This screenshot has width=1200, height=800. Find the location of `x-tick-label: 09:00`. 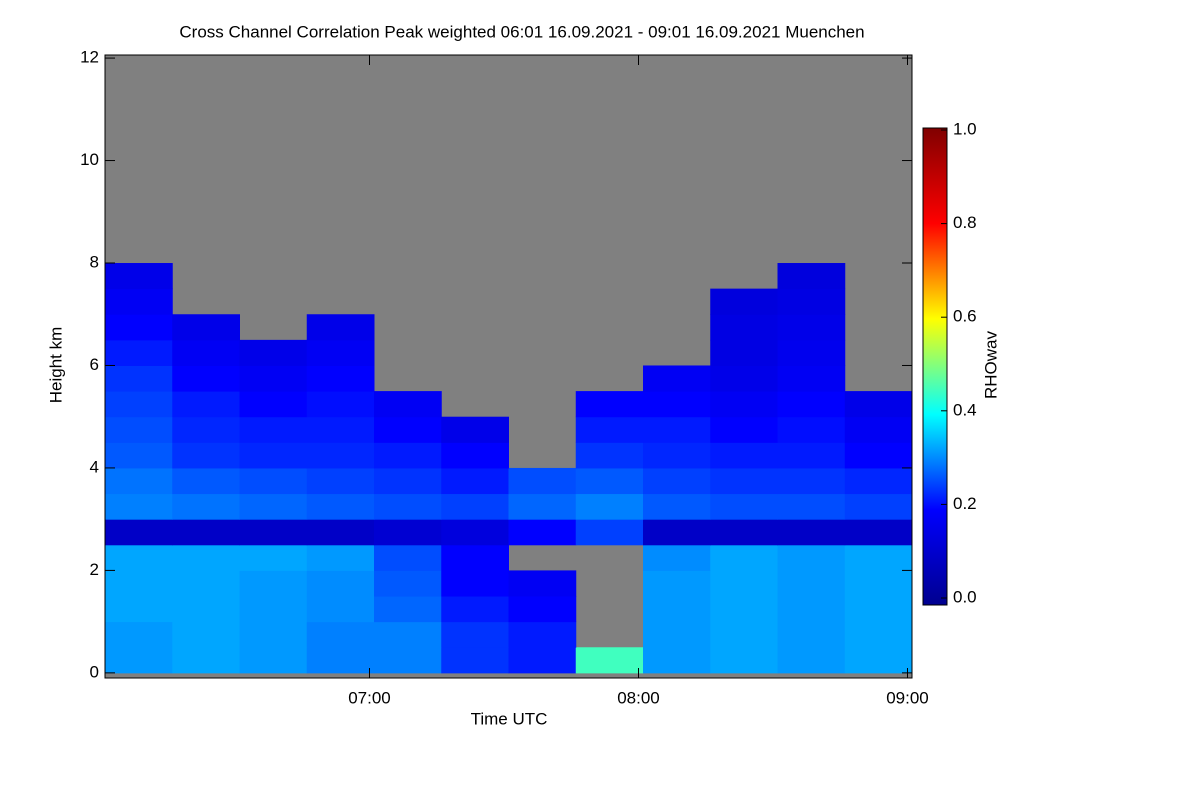

x-tick-label: 09:00 is located at coordinates (907, 697).